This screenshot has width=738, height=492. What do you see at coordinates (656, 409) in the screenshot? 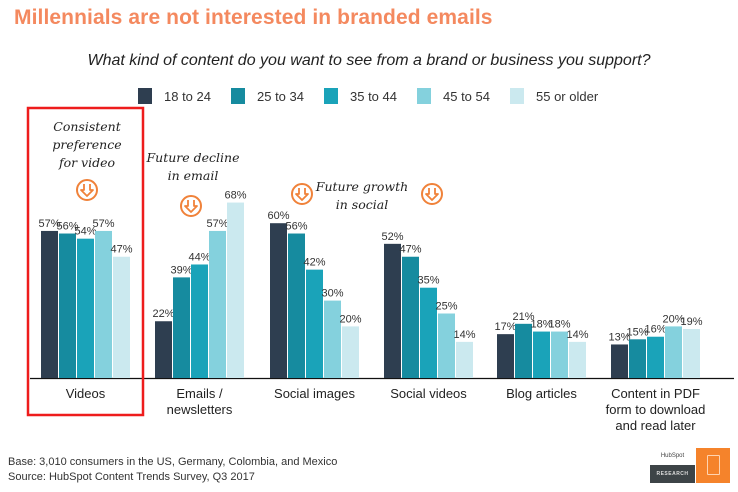
I see `category-label: form to download` at bounding box center [656, 409].